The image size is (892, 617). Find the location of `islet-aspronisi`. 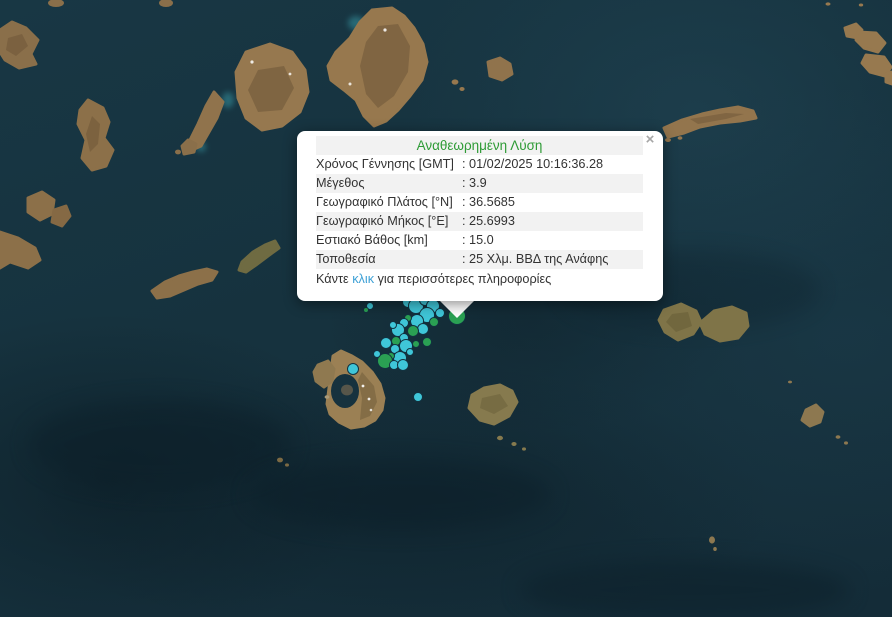

islet-aspronisi is located at coordinates (327, 397).